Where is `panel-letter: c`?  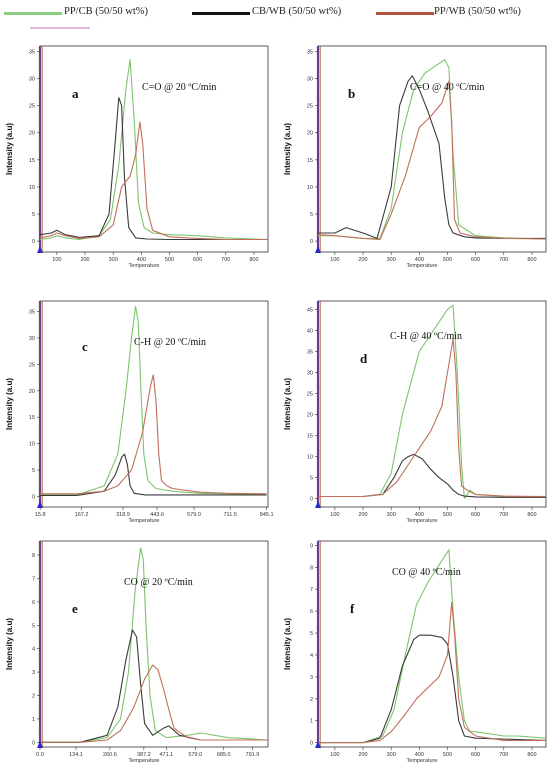 panel-letter: c is located at coordinates (85, 346).